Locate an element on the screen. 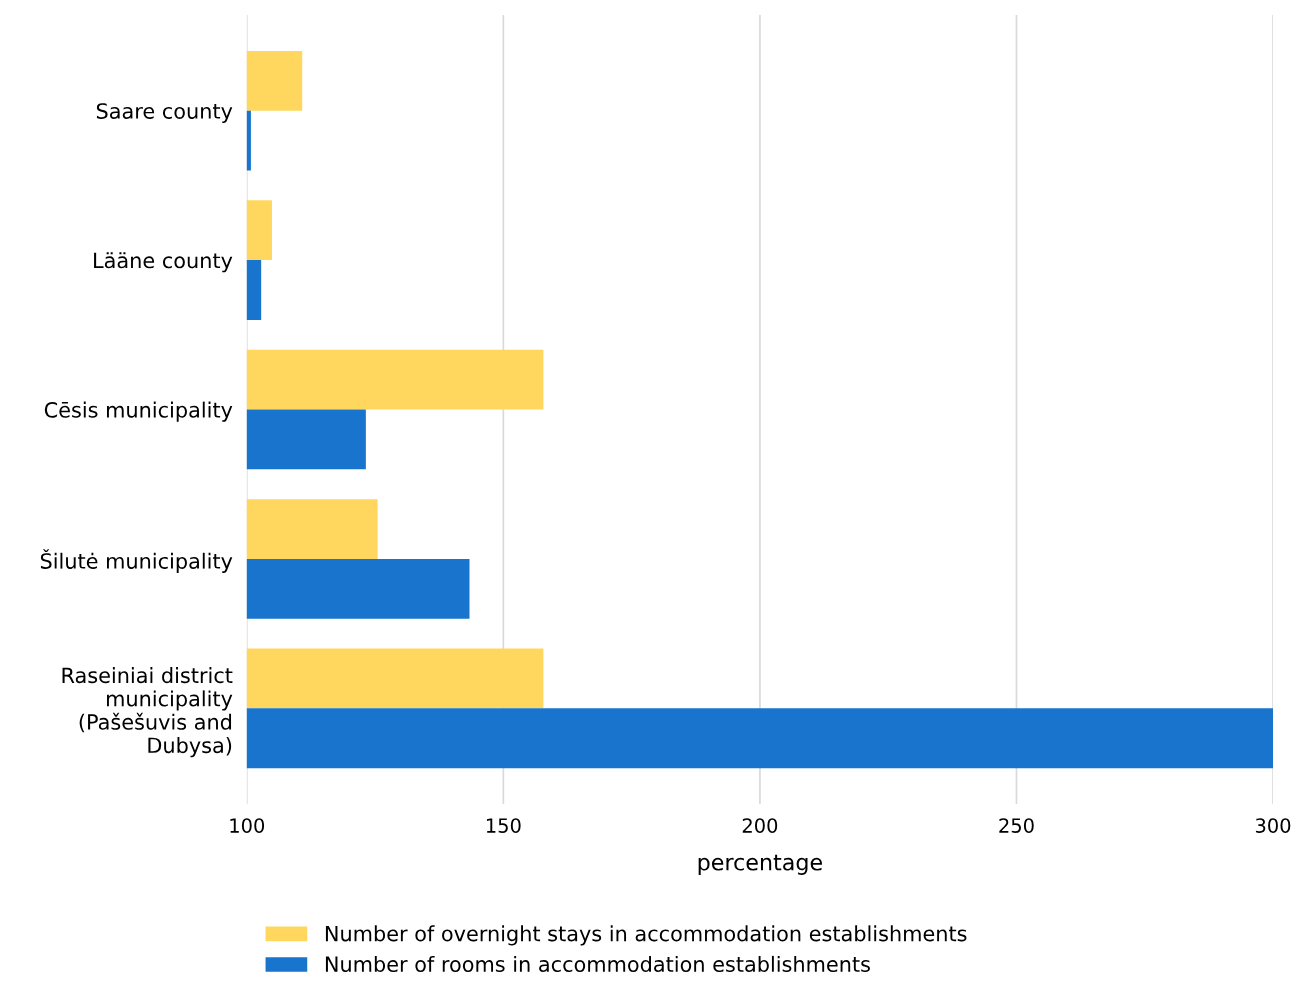 This screenshot has width=1299, height=1005. y-tick-label: Lääne county is located at coordinates (163, 262).